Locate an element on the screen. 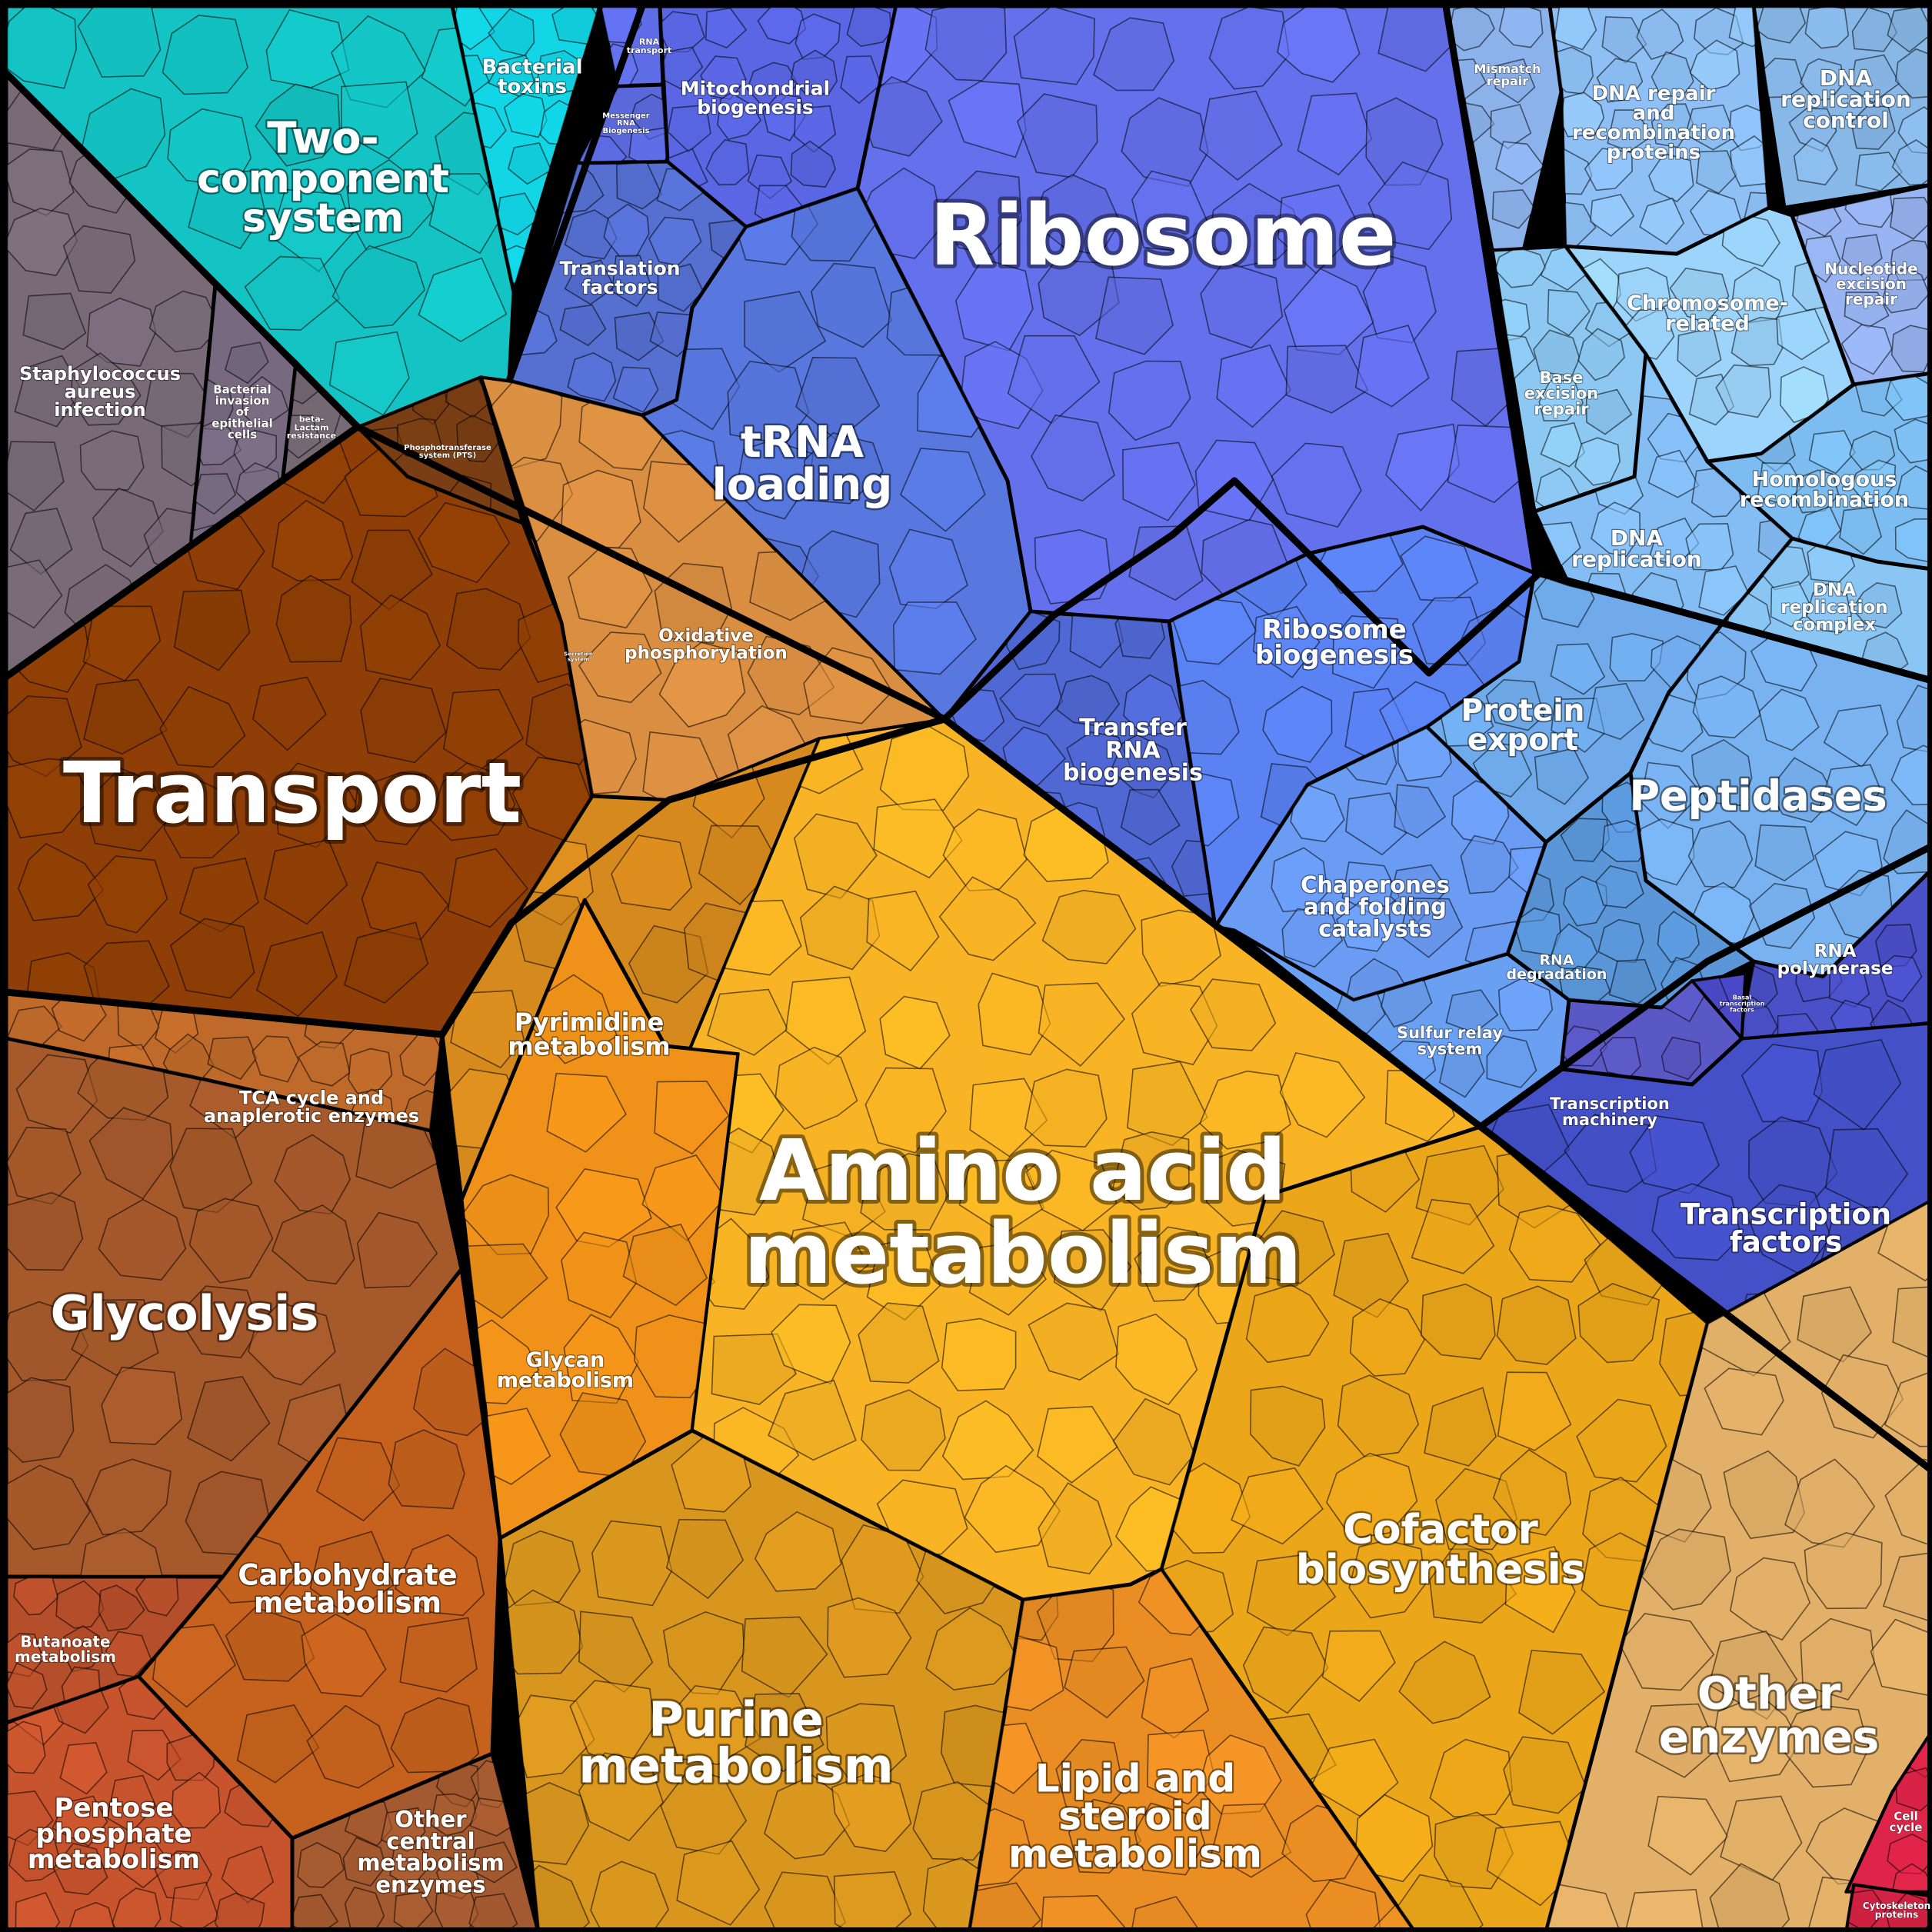 The width and height of the screenshot is (1932, 1932). region-label: Carbohydrate metabolism is located at coordinates (347, 1588).